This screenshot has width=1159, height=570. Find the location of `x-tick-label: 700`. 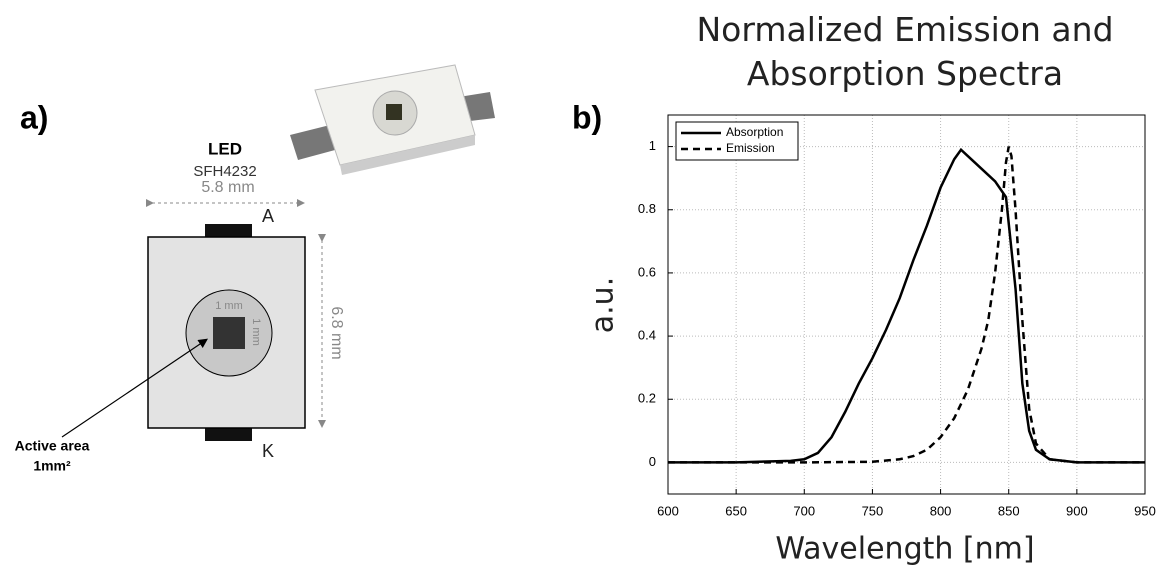

x-tick-label: 700 is located at coordinates (804, 510).